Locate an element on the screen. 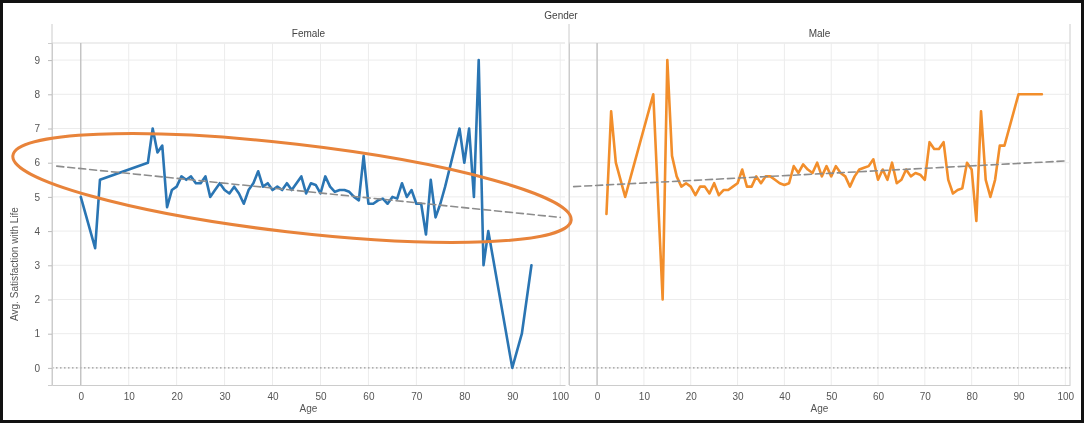 This screenshot has height=423, width=1084. chart-title: Gender is located at coordinates (561, 15).